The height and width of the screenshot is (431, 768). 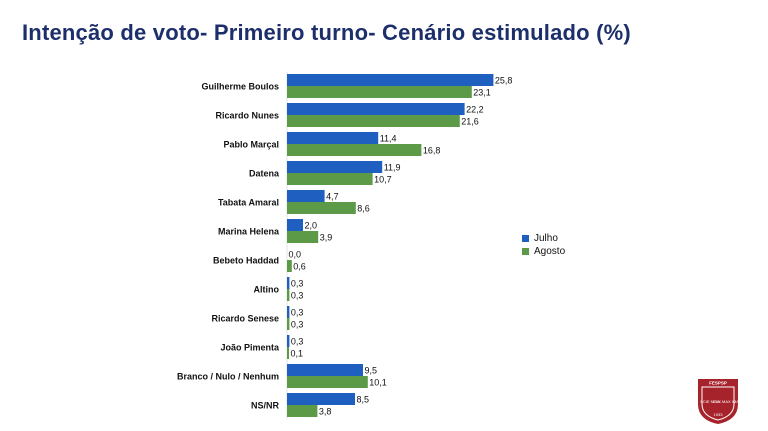 What do you see at coordinates (332, 197) in the screenshot?
I see `data-label-julho-tabata-amaral: 4,7` at bounding box center [332, 197].